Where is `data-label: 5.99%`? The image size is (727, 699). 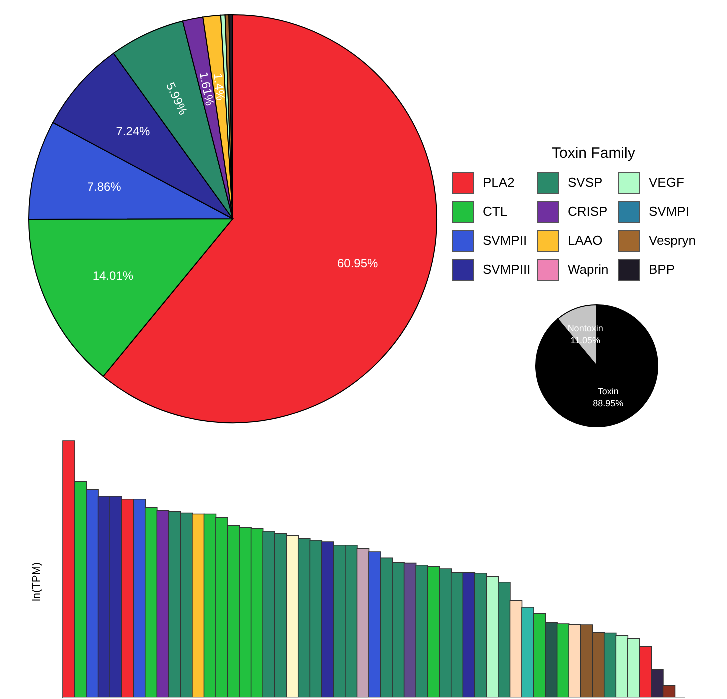 data-label: 5.99% is located at coordinates (177, 99).